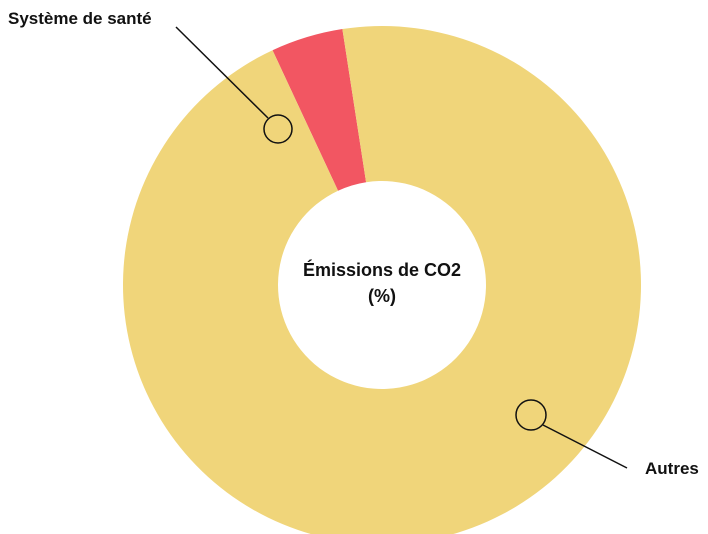  Describe the element at coordinates (585, 446) in the screenshot. I see `callout-line-autres` at that location.